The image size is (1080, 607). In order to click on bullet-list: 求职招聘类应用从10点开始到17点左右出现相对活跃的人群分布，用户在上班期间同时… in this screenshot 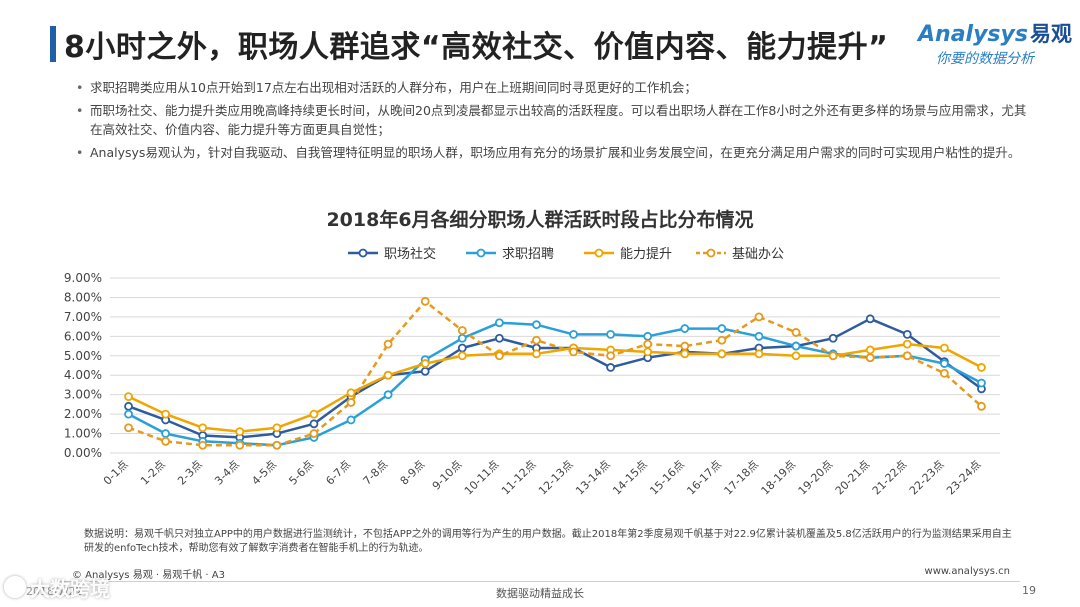, I will do `click(556, 122)`.